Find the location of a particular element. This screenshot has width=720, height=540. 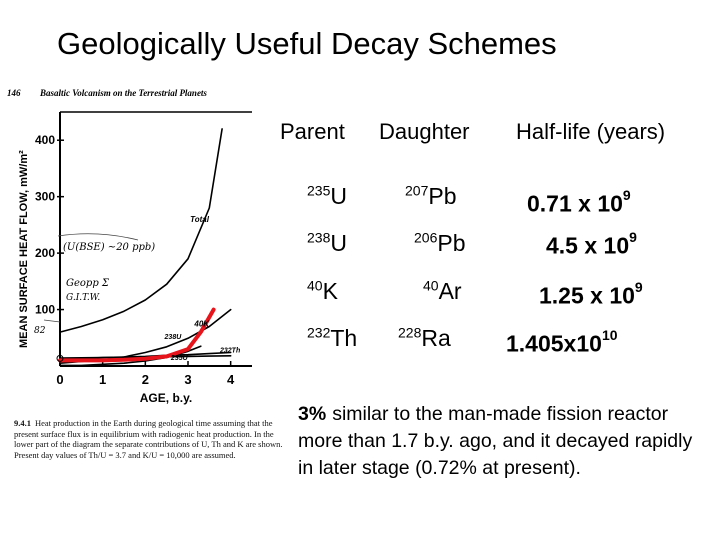

y-tick-label: 100 is located at coordinates (45, 310).